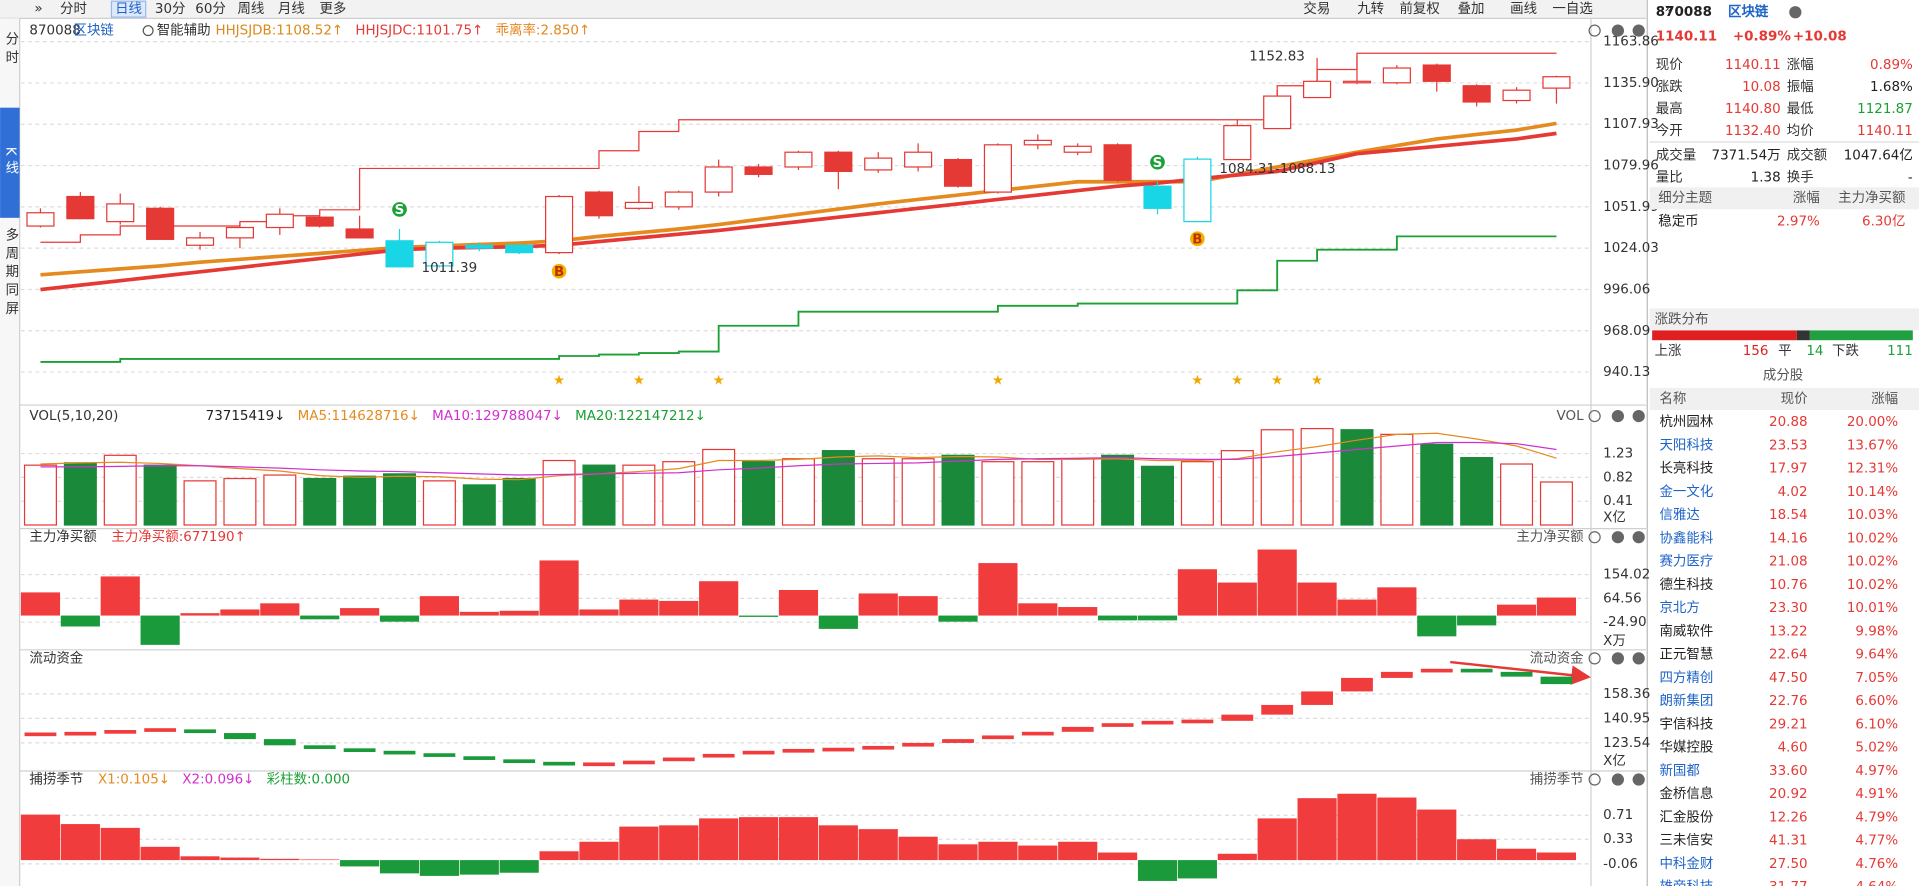 This screenshot has height=886, width=1919. What do you see at coordinates (1686, 468) in the screenshot?
I see `stock-name: 长亮科技` at bounding box center [1686, 468].